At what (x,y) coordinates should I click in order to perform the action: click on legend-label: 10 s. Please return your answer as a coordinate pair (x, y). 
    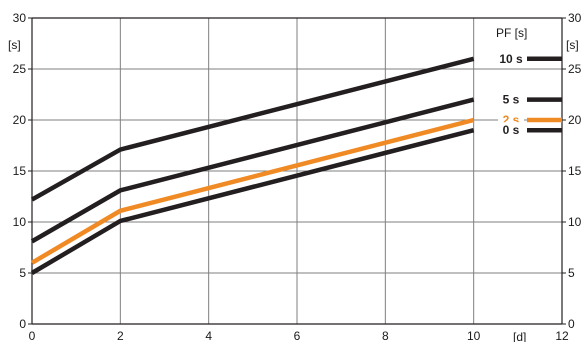
    Looking at the image, I should click on (511, 59).